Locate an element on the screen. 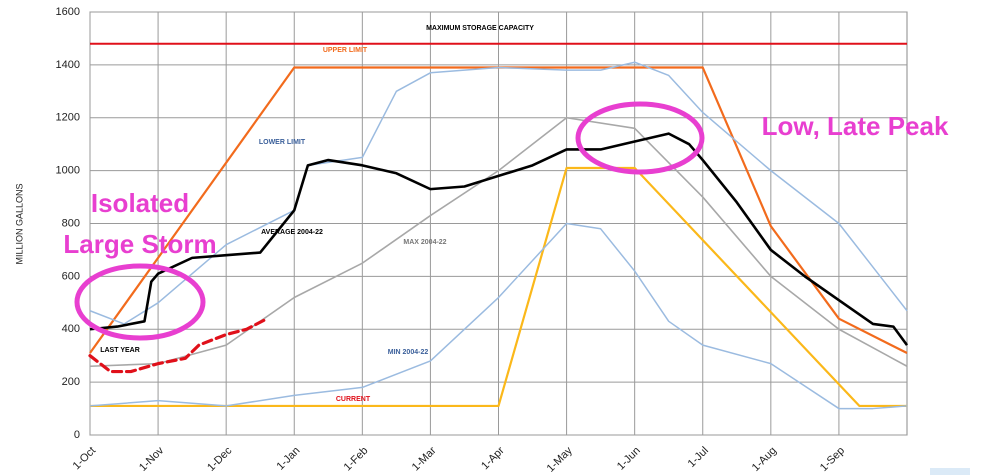 The image size is (981, 475). x-tick-label: 1-Aug is located at coordinates (764, 459).